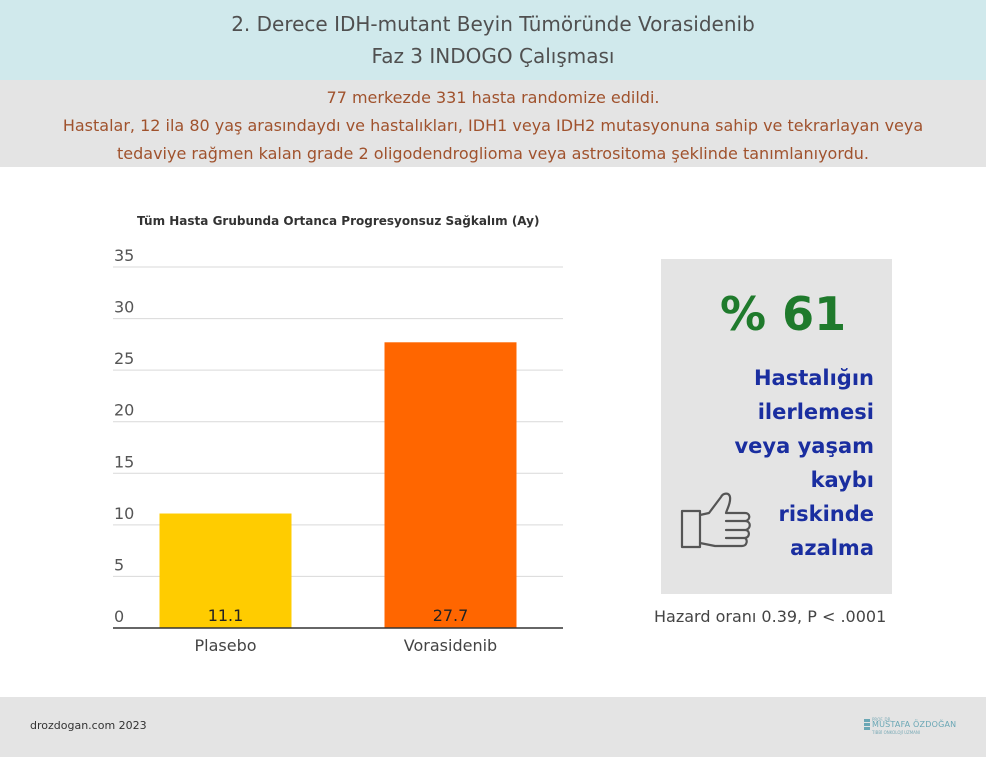 This screenshot has width=986, height=757. I want to click on description-line: veya yaşam, so click(804, 446).